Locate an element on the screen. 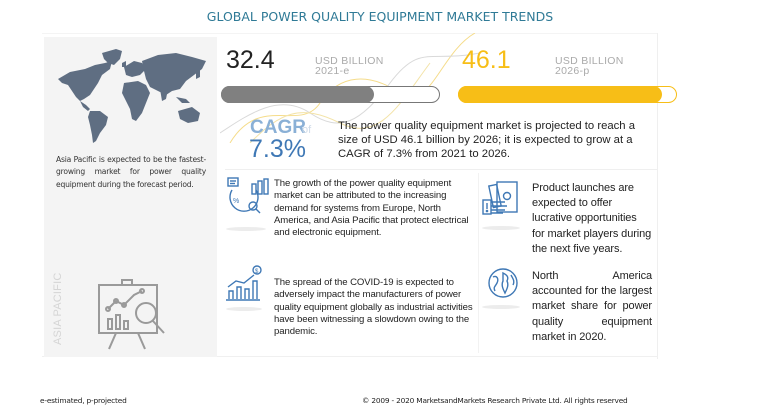 Image resolution: width=760 pixels, height=413 pixels. market-size-2021-bar is located at coordinates (330, 94).